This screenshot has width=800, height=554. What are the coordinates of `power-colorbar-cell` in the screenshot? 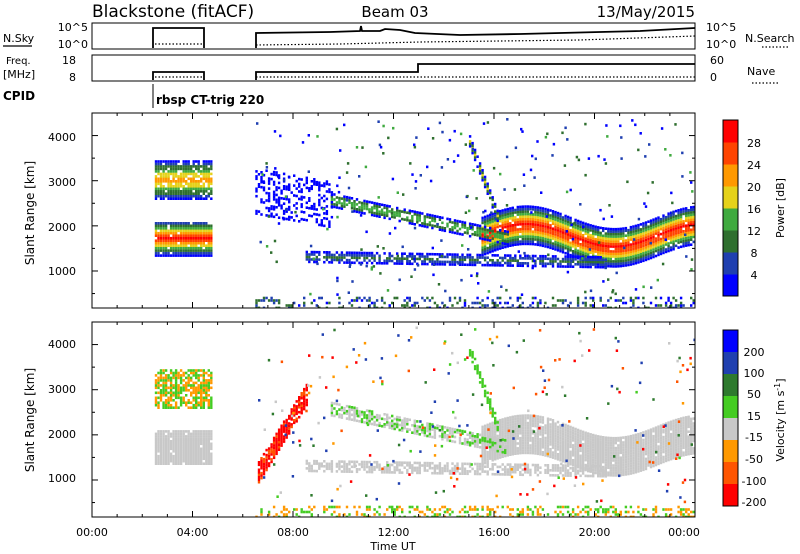 It's located at (730, 263).